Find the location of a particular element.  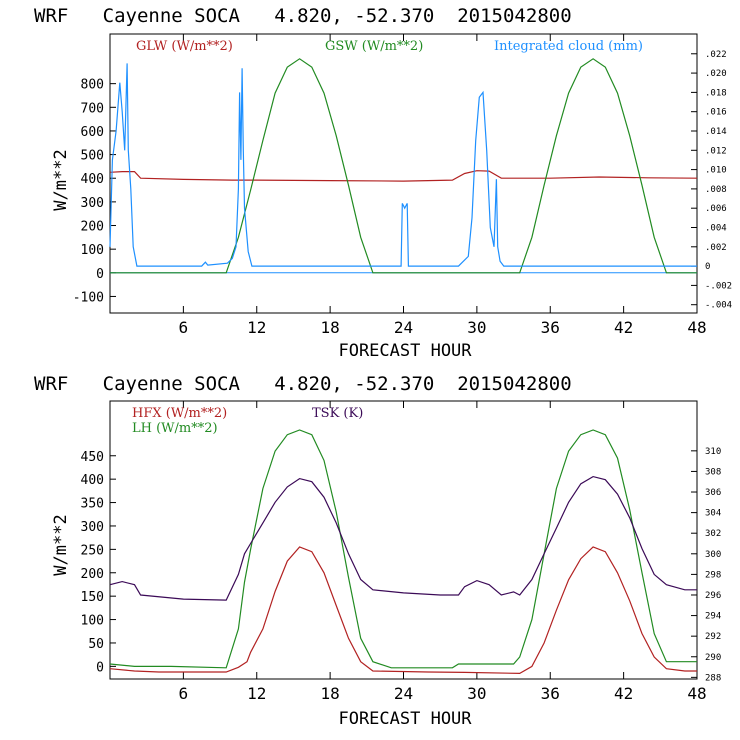

y2-tick-label: .012 is located at coordinates (716, 151).